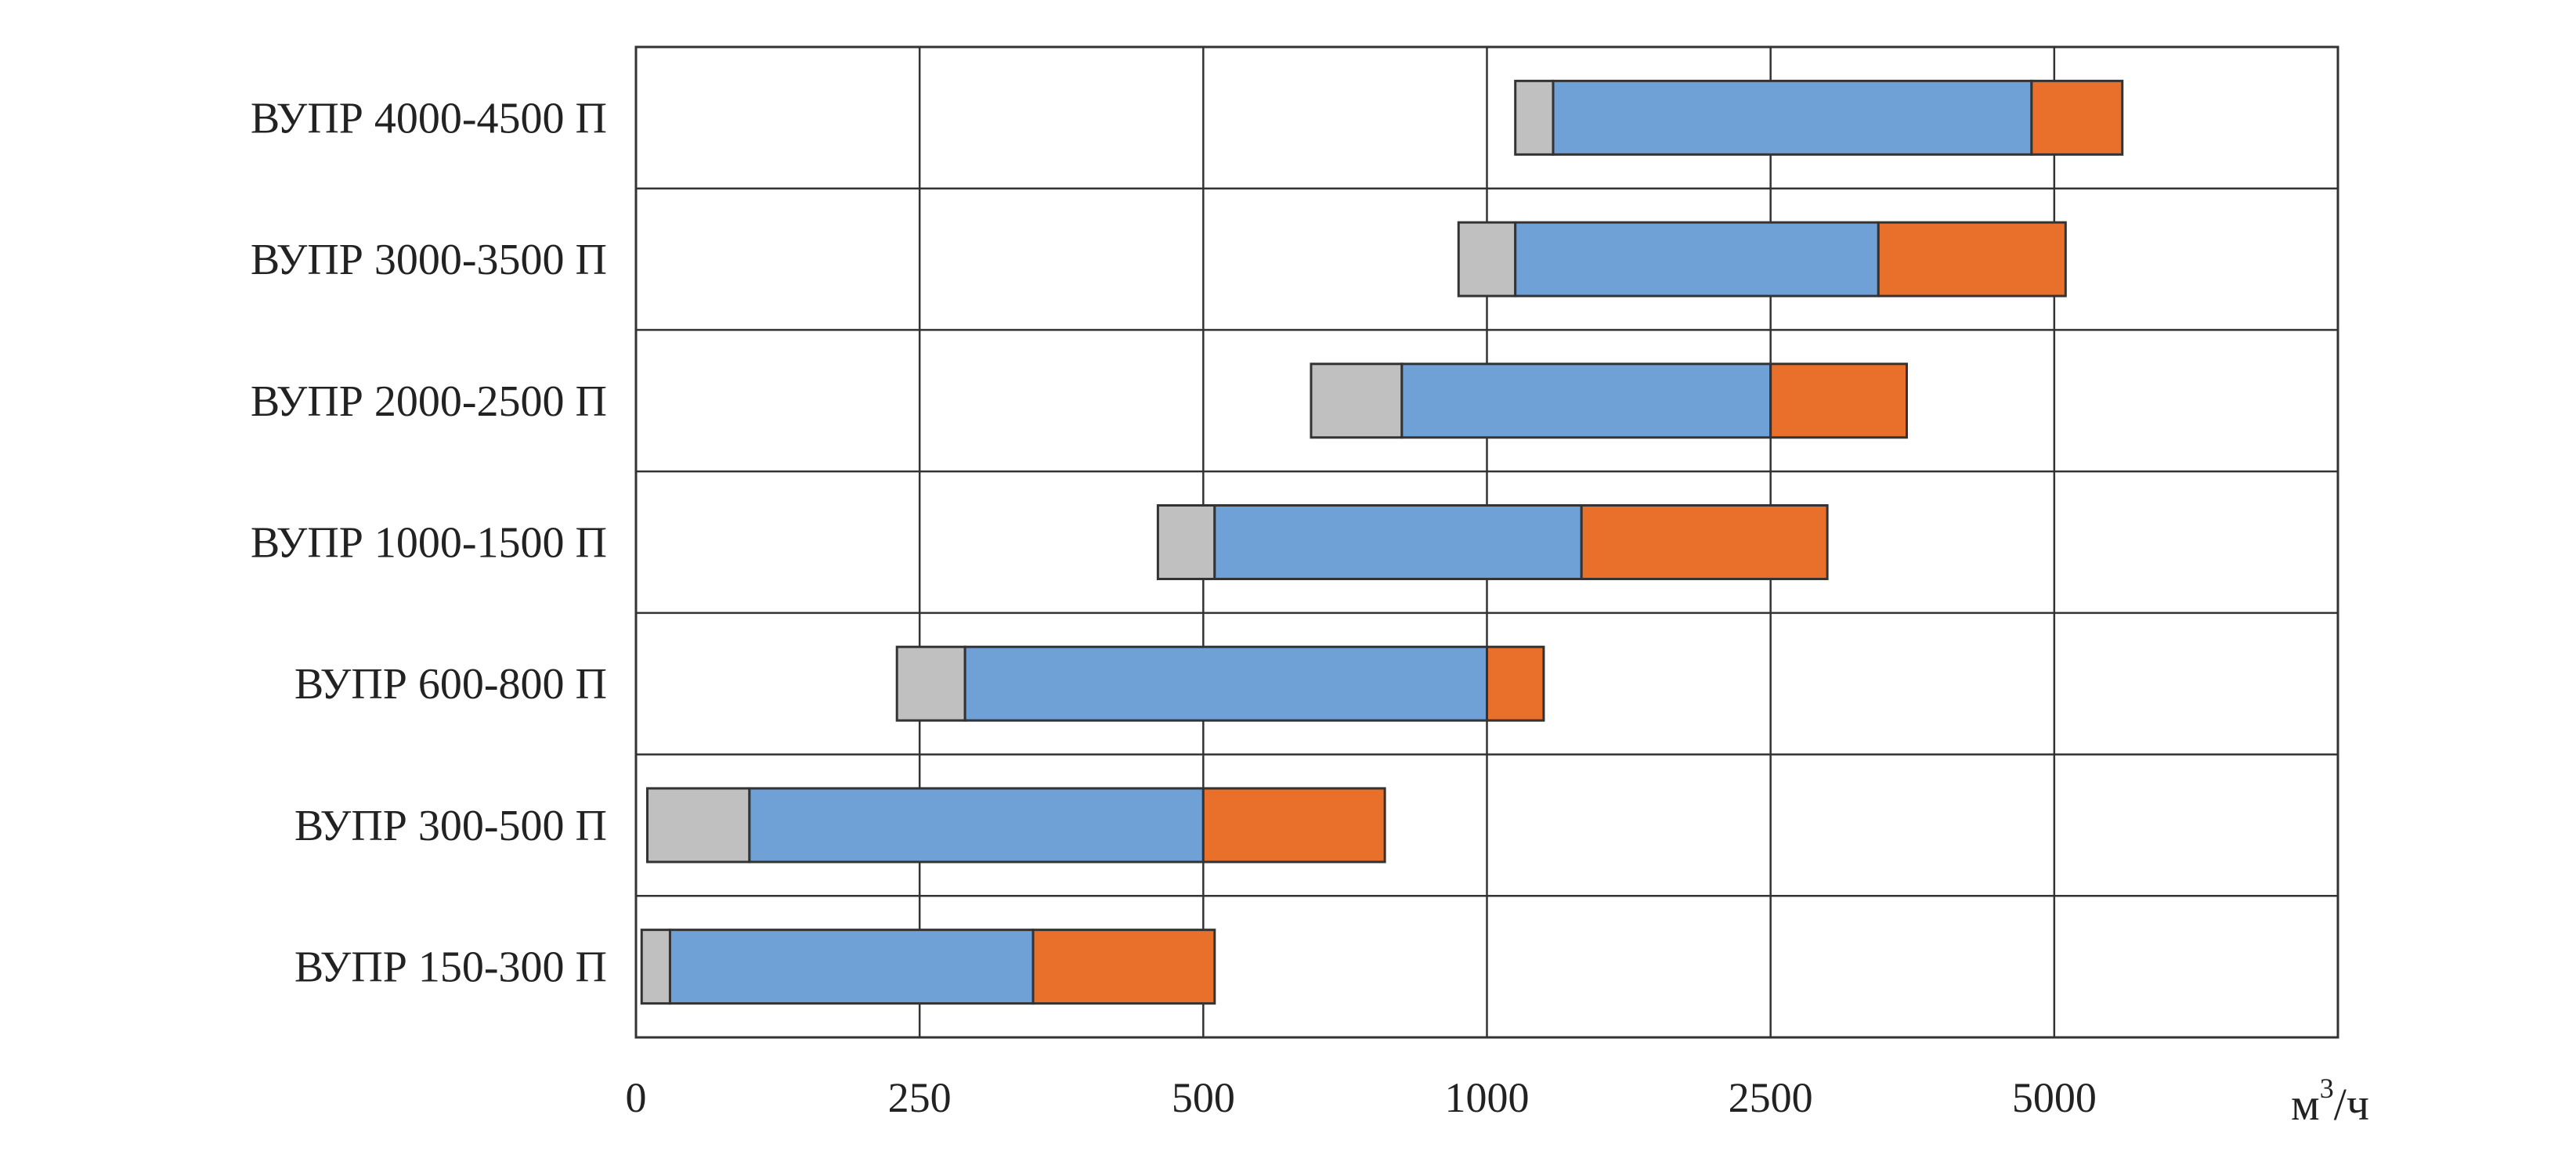 Image resolution: width=2576 pixels, height=1165 pixels. Describe the element at coordinates (920, 1097) in the screenshot. I see `x-tick-label: 250` at that location.